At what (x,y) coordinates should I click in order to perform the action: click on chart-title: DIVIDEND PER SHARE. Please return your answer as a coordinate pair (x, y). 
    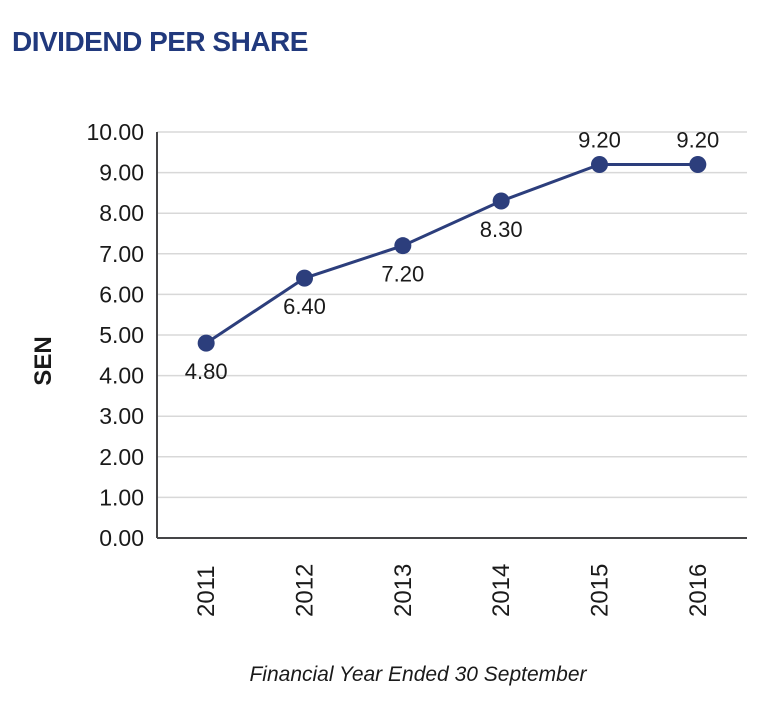
    Looking at the image, I should click on (160, 41).